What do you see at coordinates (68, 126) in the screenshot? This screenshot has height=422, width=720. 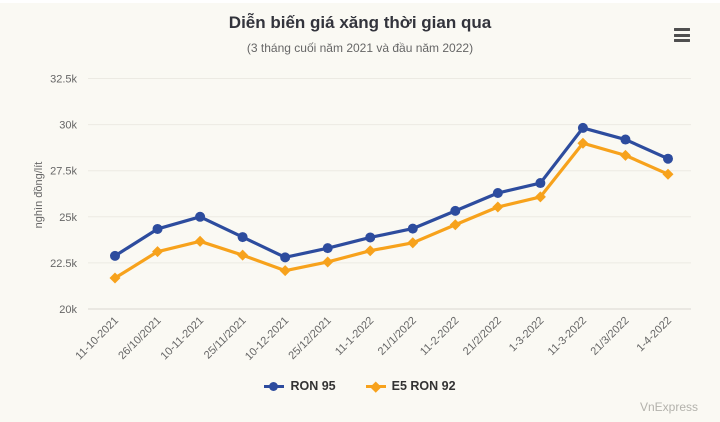 I see `y-tick-label: 30k` at bounding box center [68, 126].